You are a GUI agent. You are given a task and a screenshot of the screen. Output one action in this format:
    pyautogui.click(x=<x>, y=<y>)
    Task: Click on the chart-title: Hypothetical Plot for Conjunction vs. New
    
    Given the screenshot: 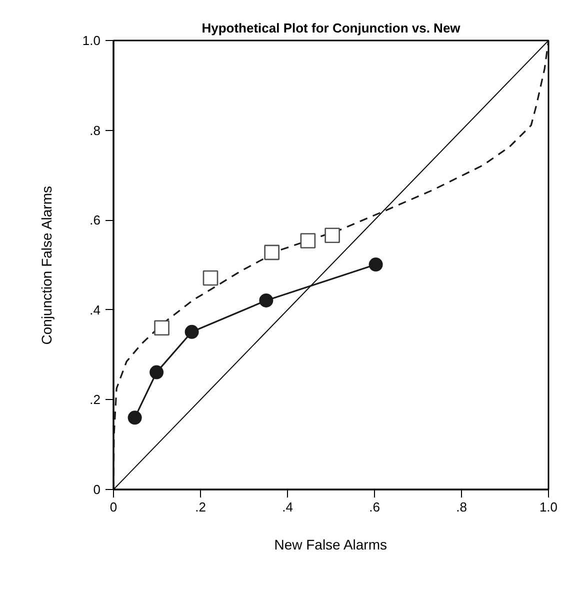 What is the action you would take?
    pyautogui.click(x=332, y=28)
    